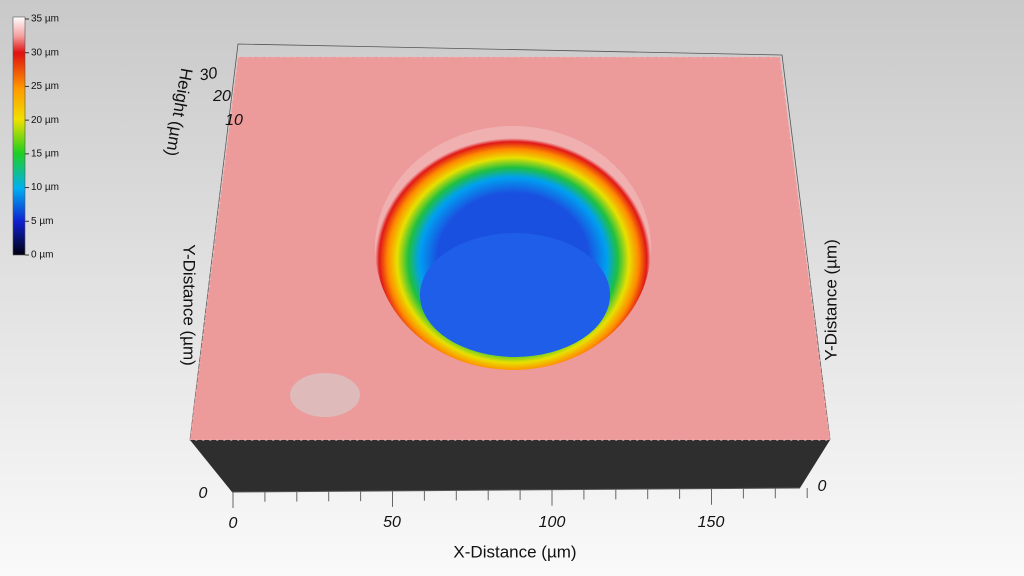 The image size is (1024, 576). What do you see at coordinates (45, 52) in the screenshot?
I see `colorbar-label: 30 µm` at bounding box center [45, 52].